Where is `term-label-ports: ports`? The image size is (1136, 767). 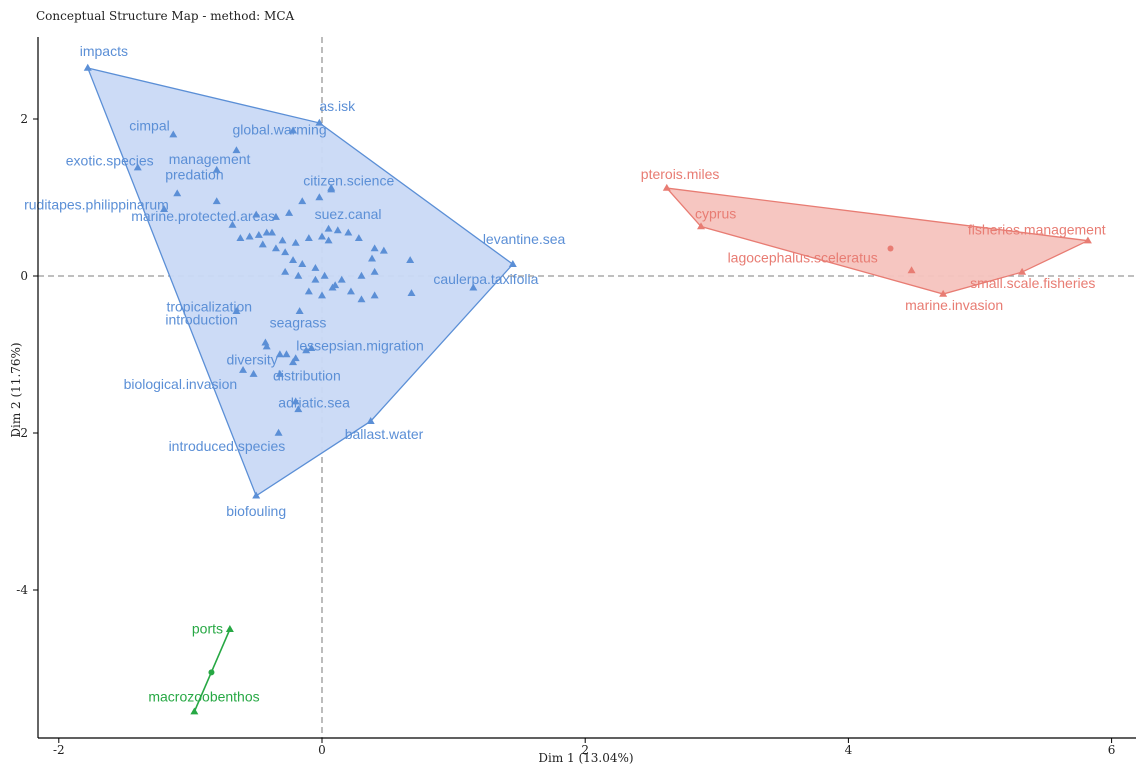 term-label-ports: ports is located at coordinates (207, 628).